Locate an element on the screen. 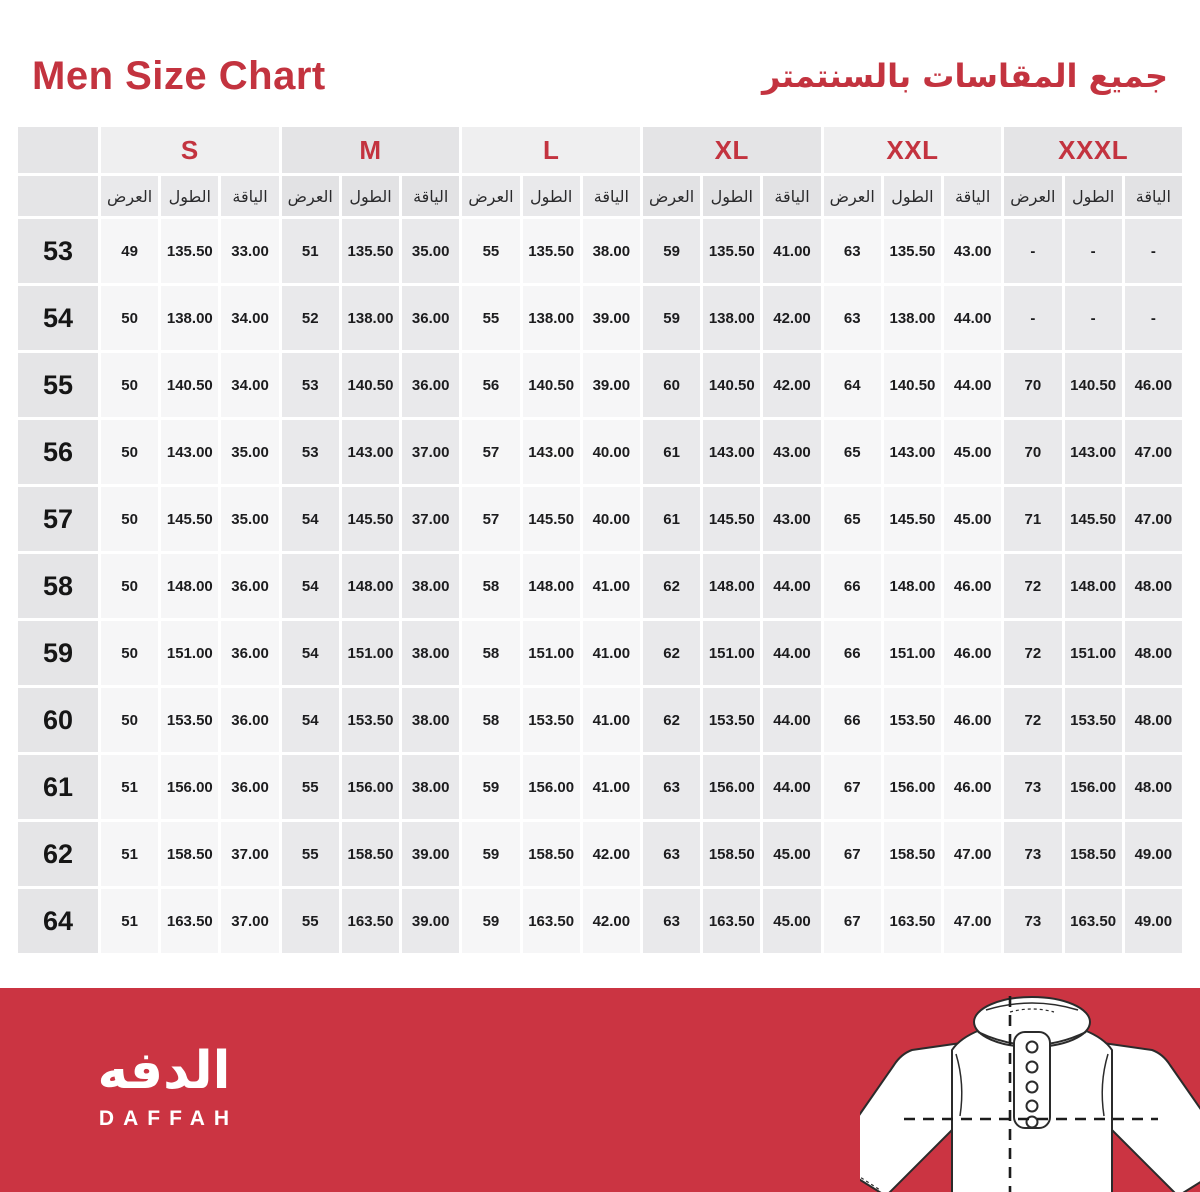  row-size-label: 54 is located at coordinates (58, 318).